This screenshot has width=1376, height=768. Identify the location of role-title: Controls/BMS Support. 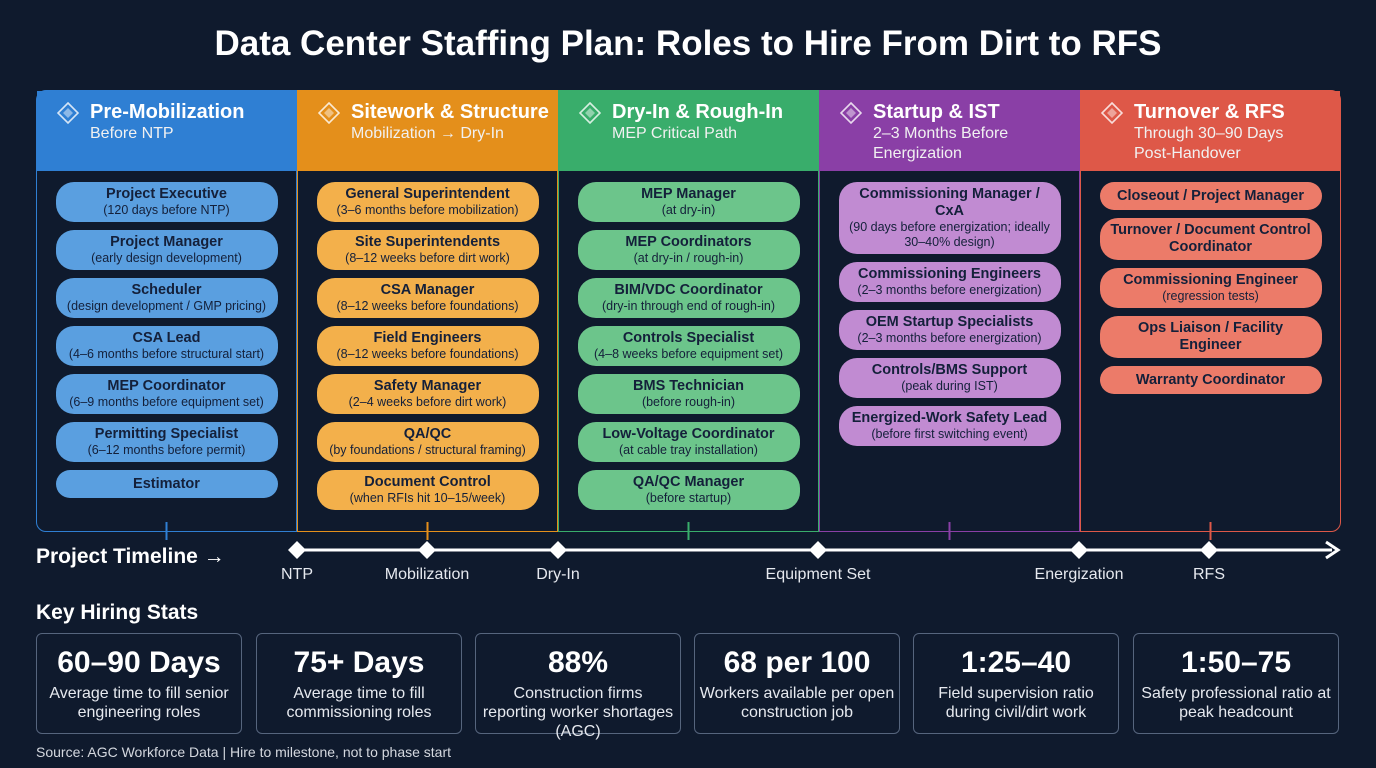
(949, 370).